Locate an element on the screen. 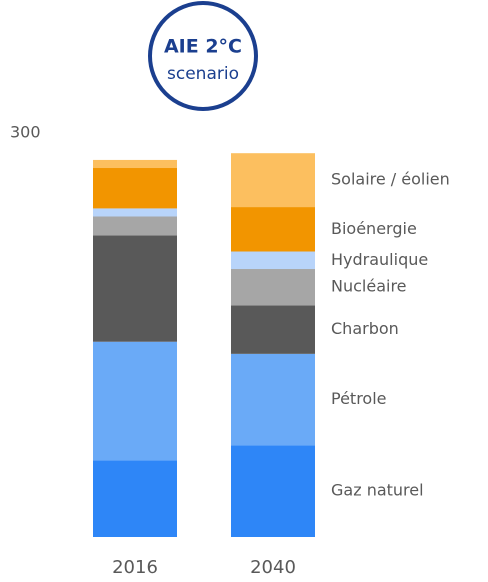 The width and height of the screenshot is (488, 582). badge-subtitle: scenario is located at coordinates (203, 74).